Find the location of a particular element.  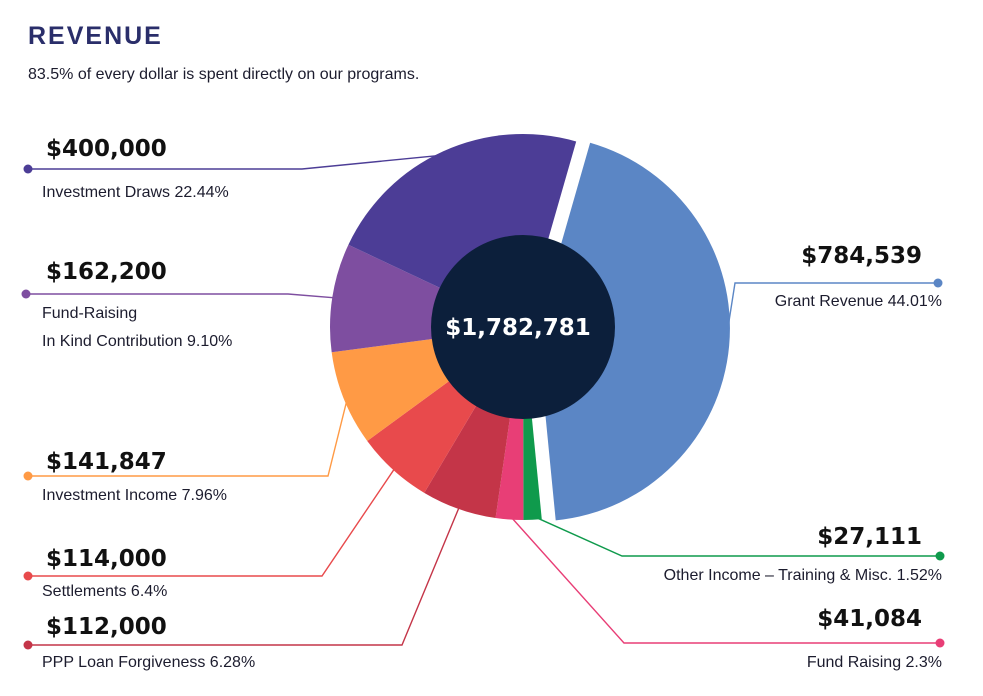

slice-description-label: Grant Revenue 44.01% is located at coordinates (858, 301).